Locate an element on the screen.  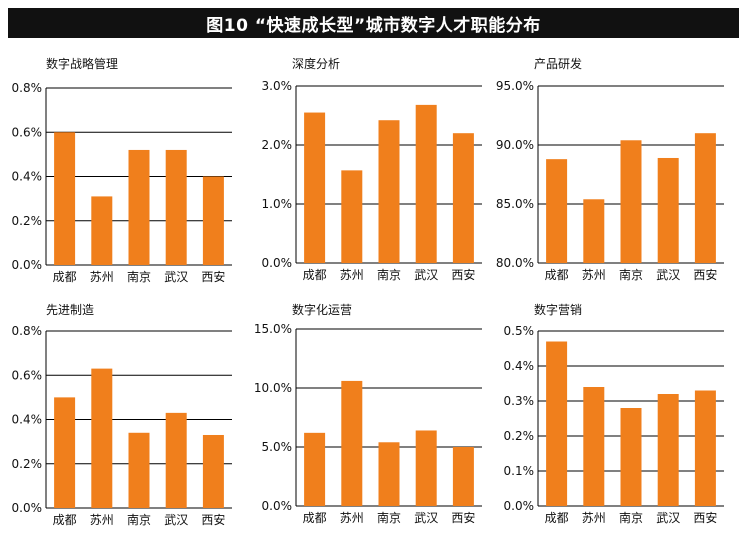
chart-title: 深度分析 is located at coordinates (316, 63).